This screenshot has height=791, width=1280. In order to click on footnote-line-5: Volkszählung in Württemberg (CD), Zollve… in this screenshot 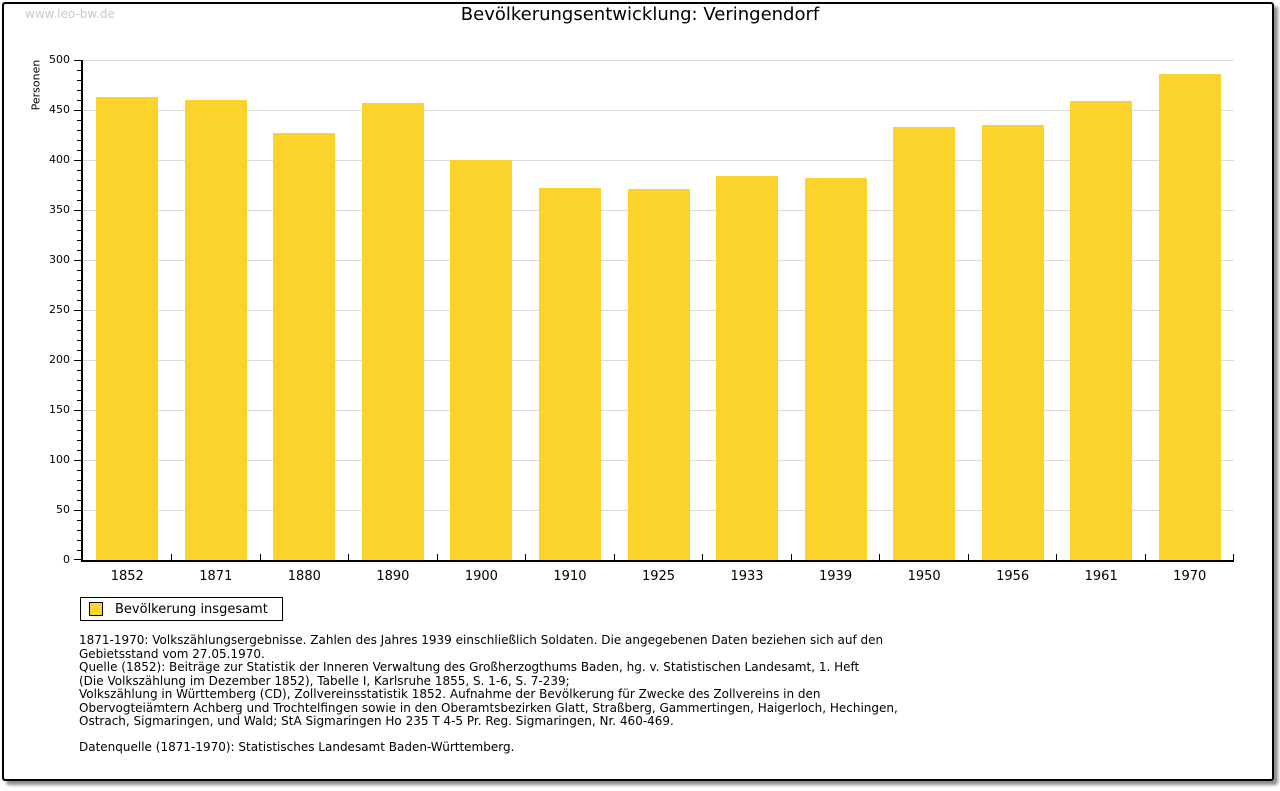, I will do `click(450, 694)`.